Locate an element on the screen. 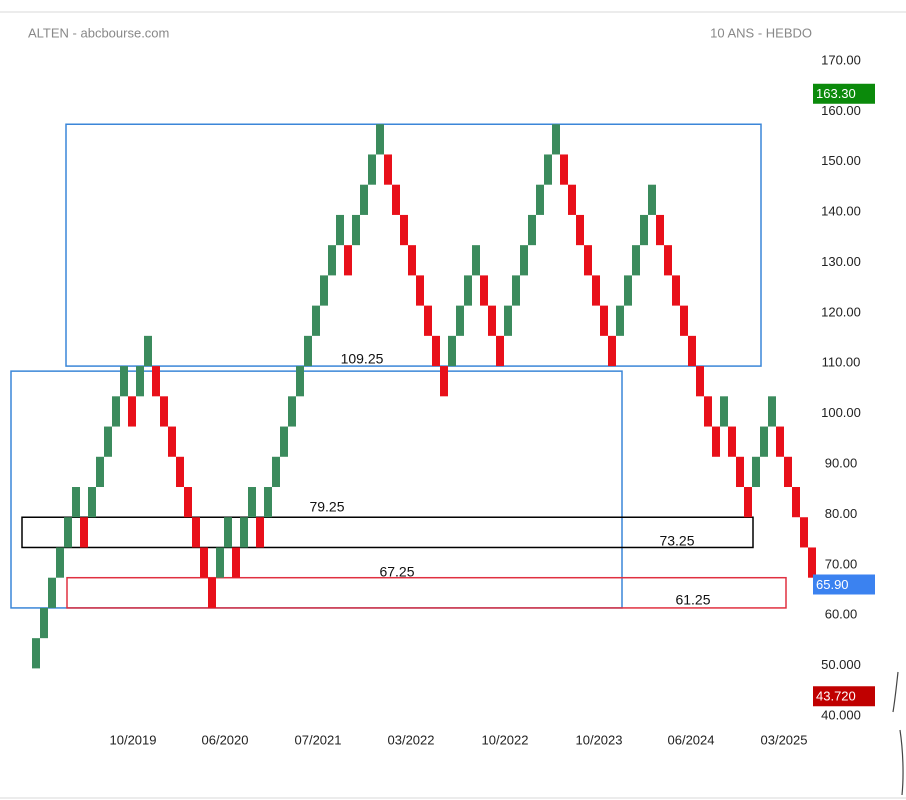 The width and height of the screenshot is (906, 800). price-tag-label: 65.90 is located at coordinates (832, 584).